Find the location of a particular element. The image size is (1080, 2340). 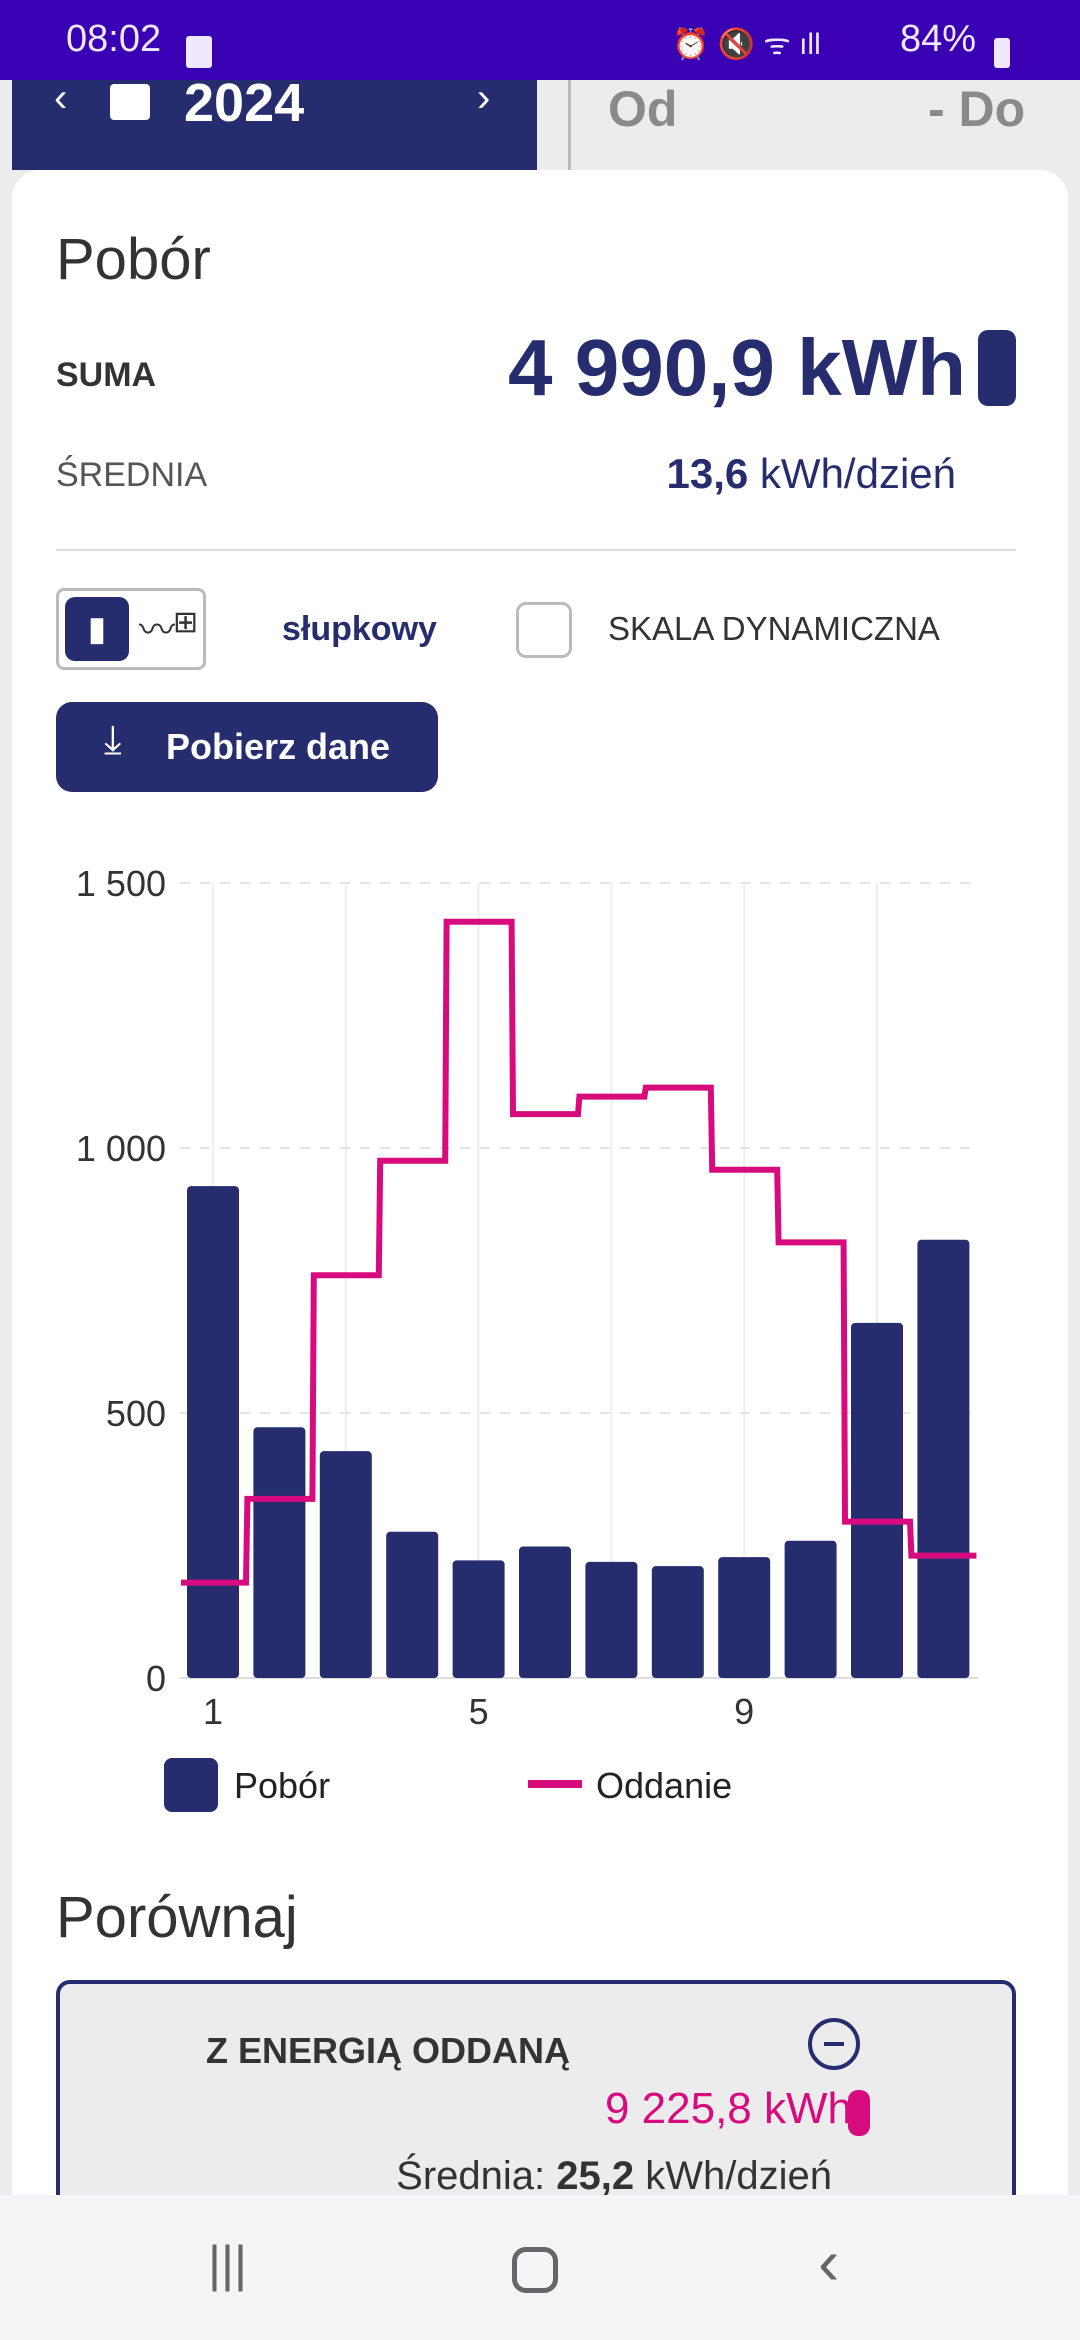

line-chart-button: 〰 is located at coordinates (157, 629).